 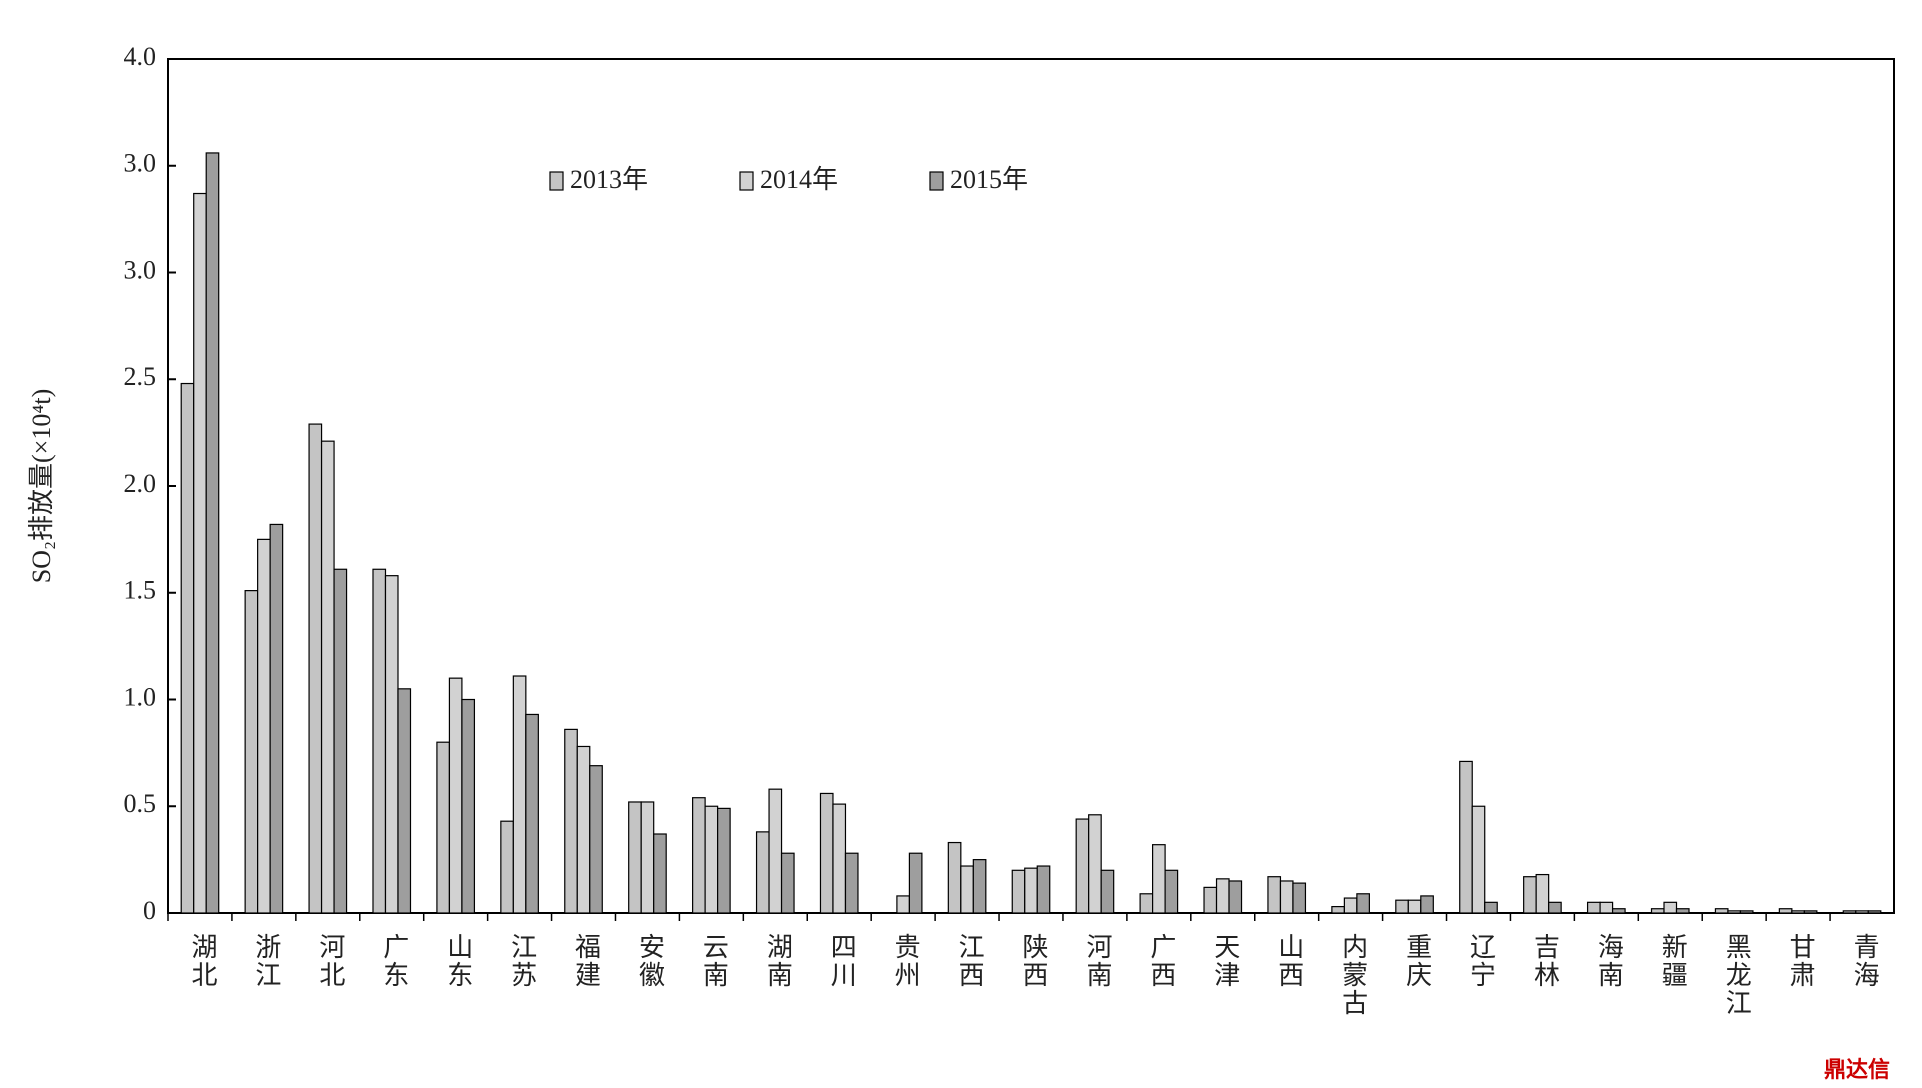 I want to click on x-tick-label: 黑龙江, so click(x=1736, y=975).